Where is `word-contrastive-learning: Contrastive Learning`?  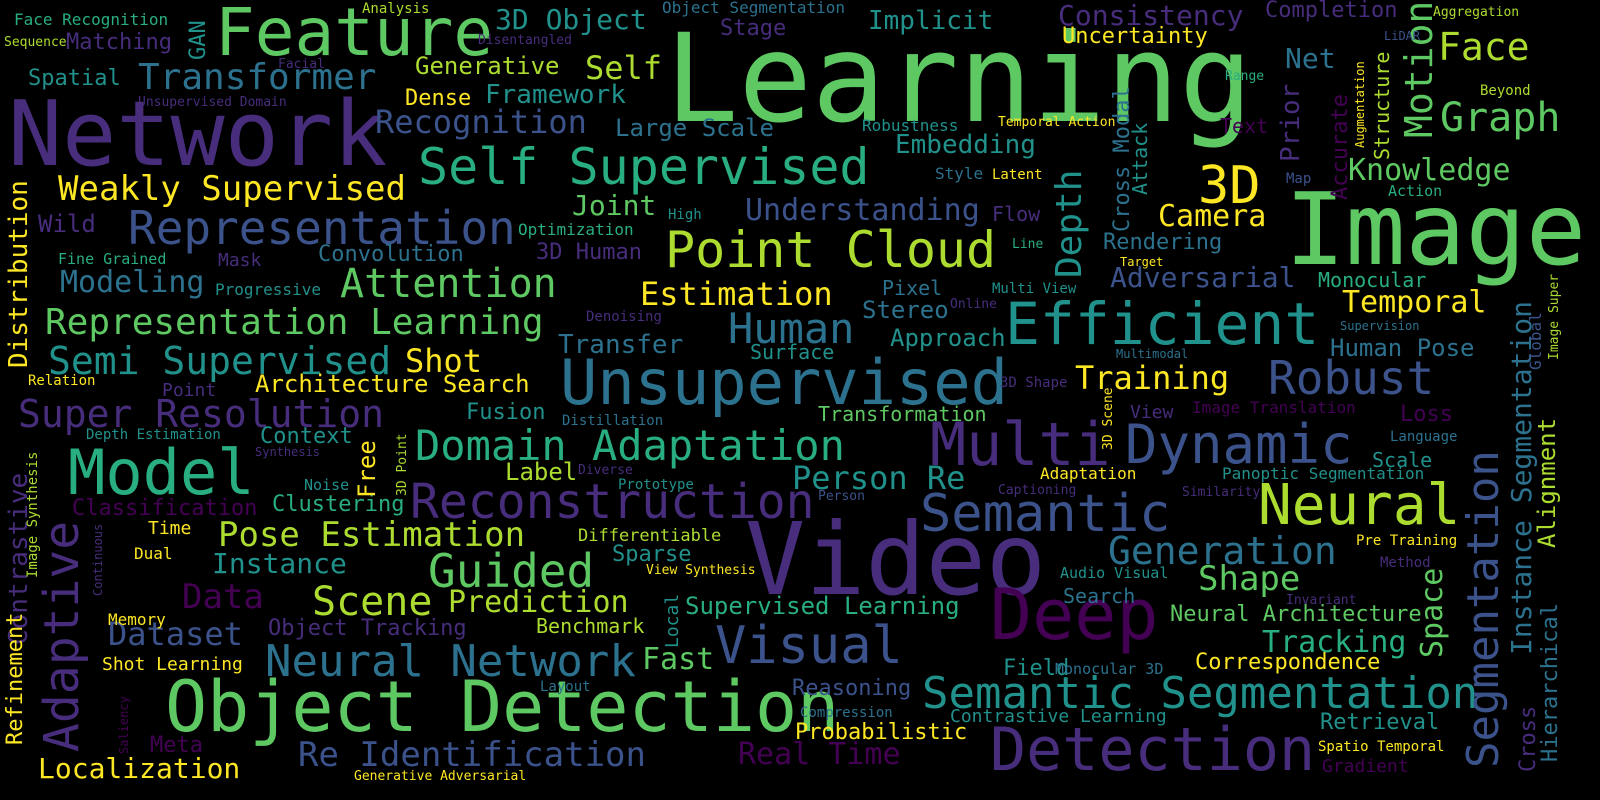 word-contrastive-learning: Contrastive Learning is located at coordinates (1058, 716).